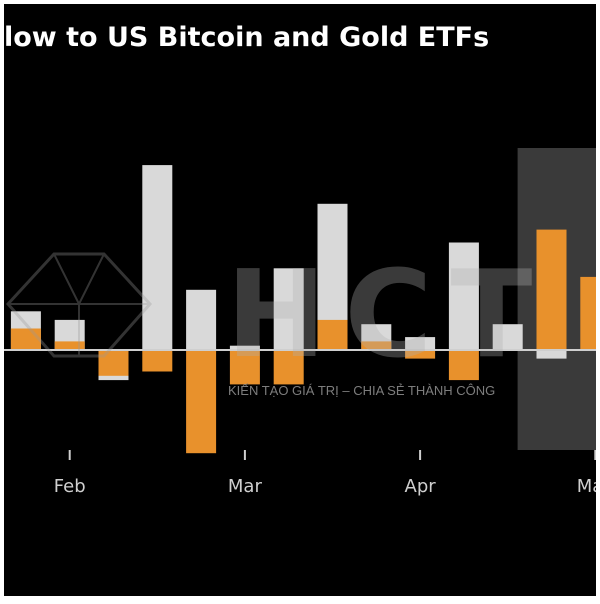 The height and width of the screenshot is (604, 600). I want to click on watermark-diamond-icon, so click(79, 305).